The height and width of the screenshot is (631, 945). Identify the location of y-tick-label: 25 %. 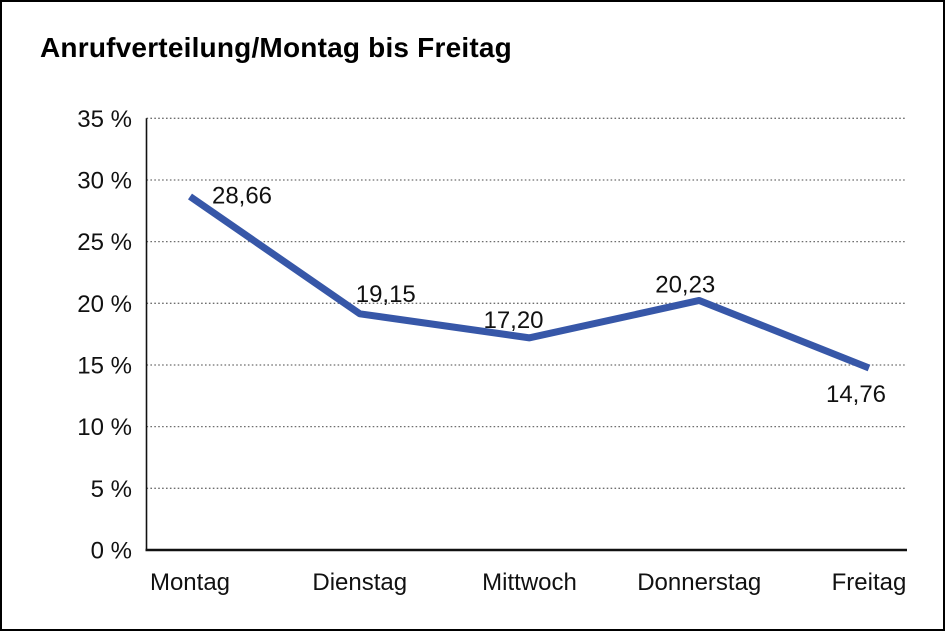
(104, 242).